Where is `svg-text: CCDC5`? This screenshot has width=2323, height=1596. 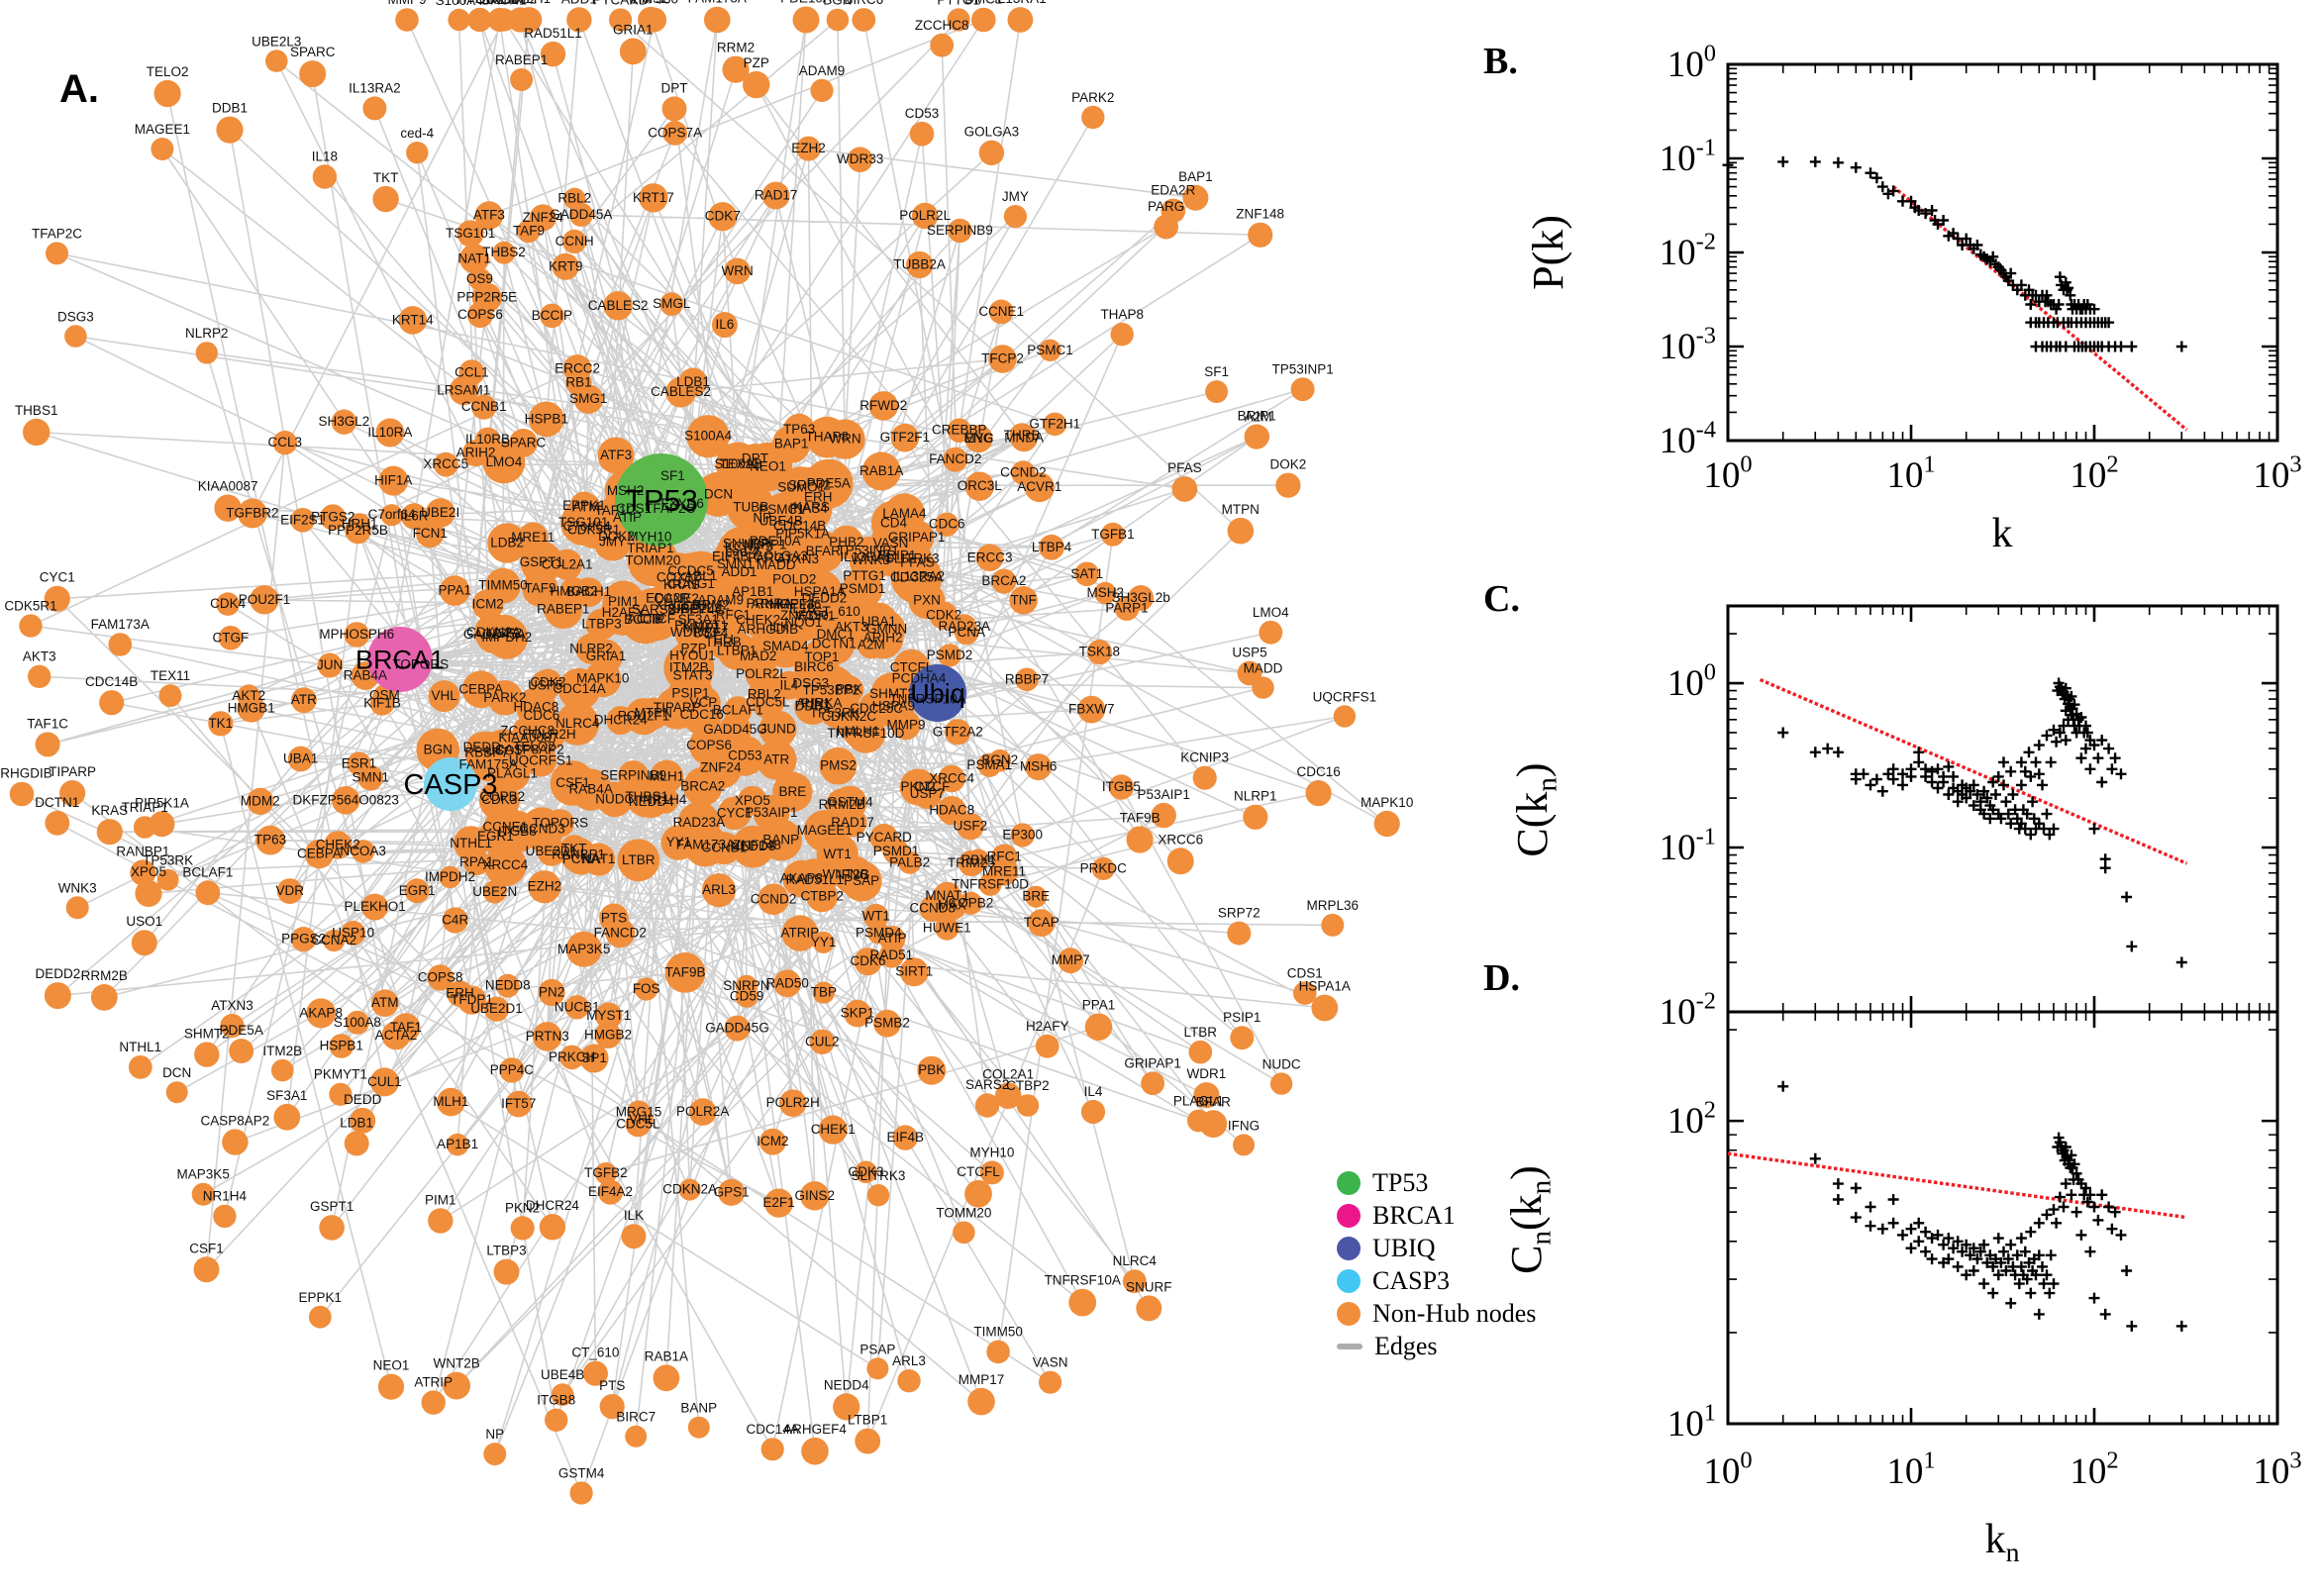
svg-text: CCDC5 is located at coordinates (690, 570).